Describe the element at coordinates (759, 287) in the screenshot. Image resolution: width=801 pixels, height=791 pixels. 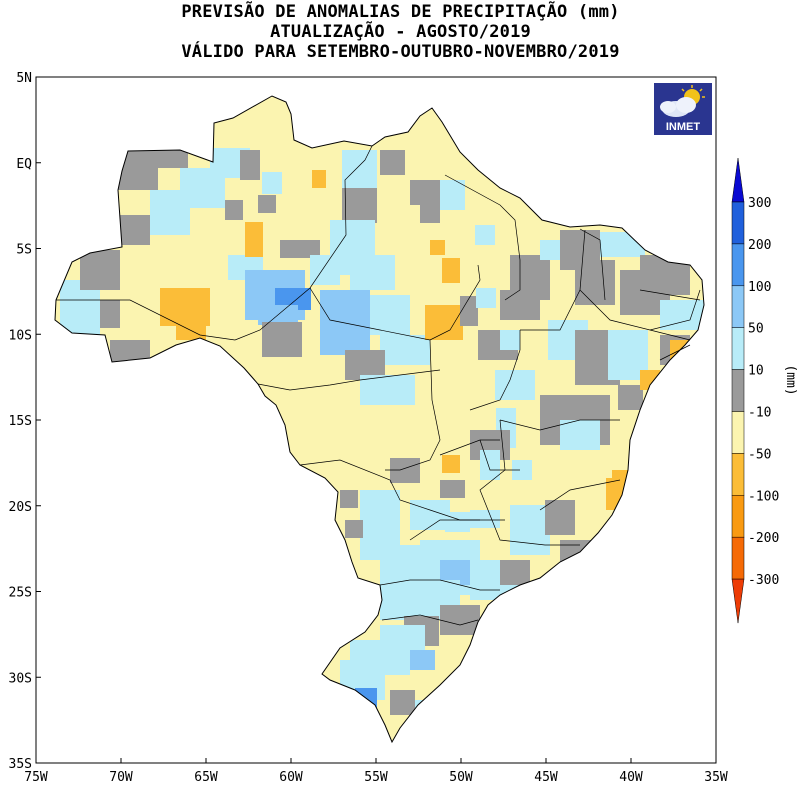
I see `colorbar-tick-label: 100` at that location.